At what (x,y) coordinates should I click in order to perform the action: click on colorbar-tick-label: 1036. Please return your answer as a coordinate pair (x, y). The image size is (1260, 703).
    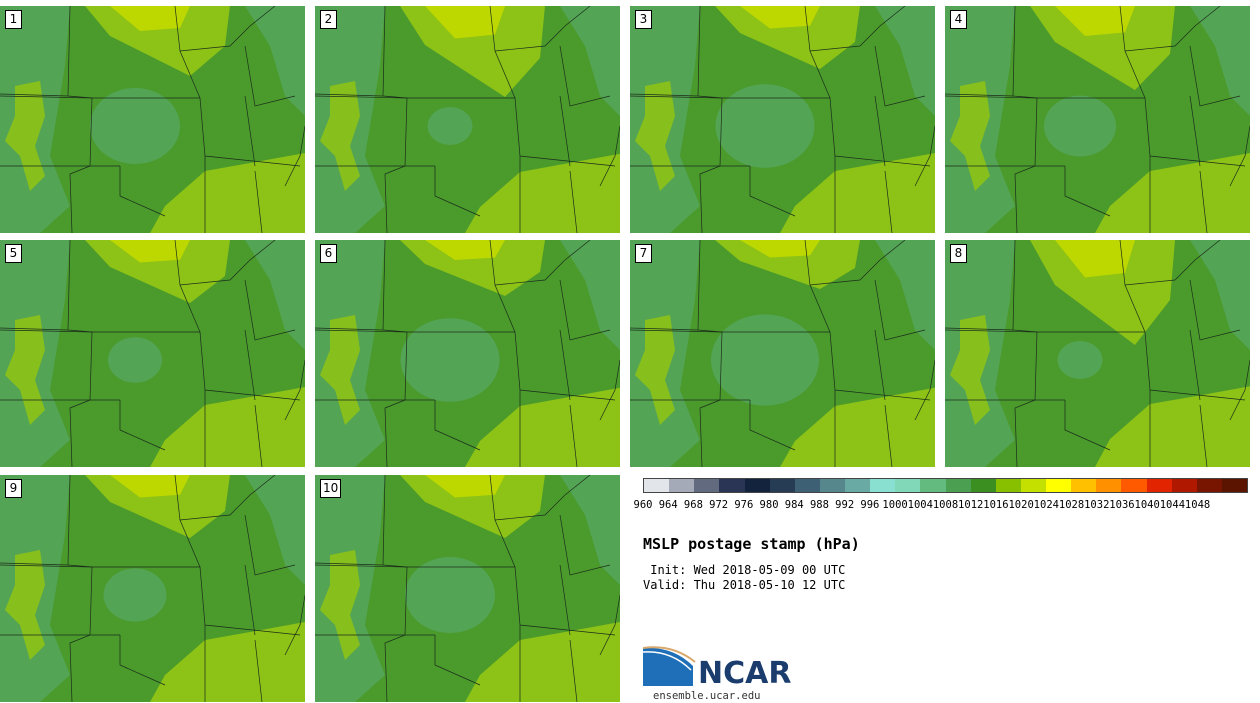
    Looking at the image, I should click on (1122, 505).